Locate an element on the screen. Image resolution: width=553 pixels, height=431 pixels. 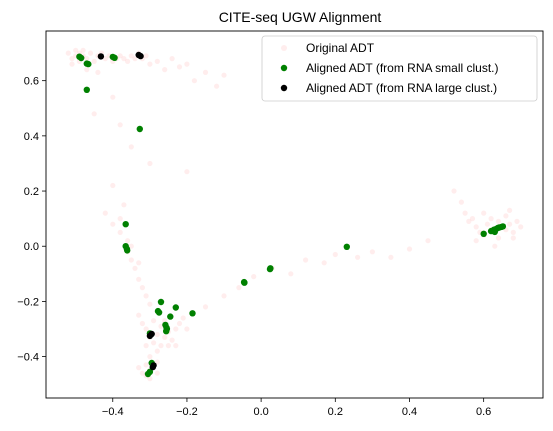
legend-marker-small-clust is located at coordinates (284, 68).